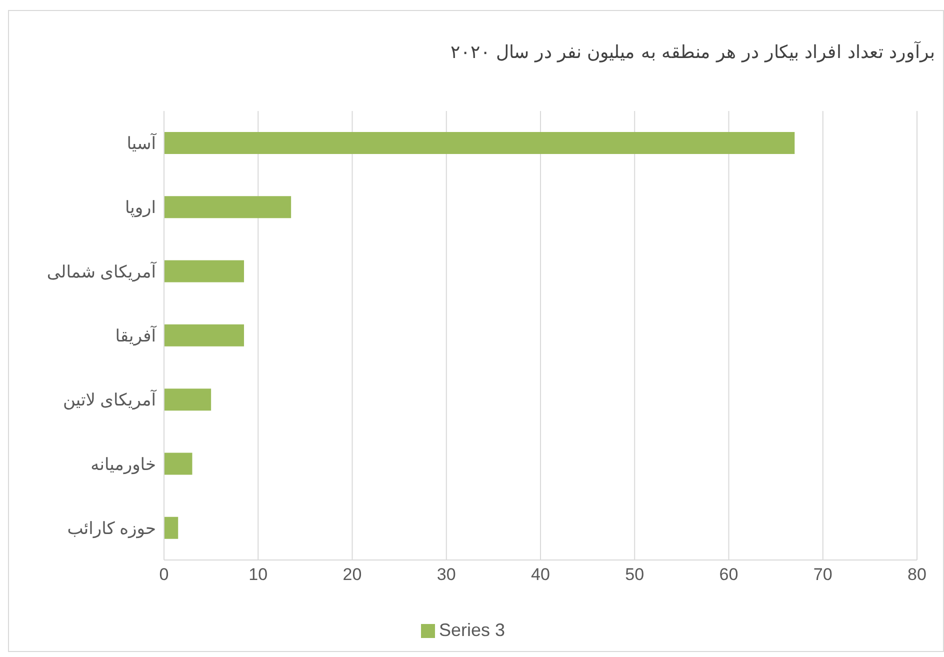 The width and height of the screenshot is (944, 657). What do you see at coordinates (692, 52) in the screenshot?
I see `chart-title: برآورد تعداد افراد بیکار در هر منطقه به میلیون نفر در سال ۲۰۲۰` at bounding box center [692, 52].